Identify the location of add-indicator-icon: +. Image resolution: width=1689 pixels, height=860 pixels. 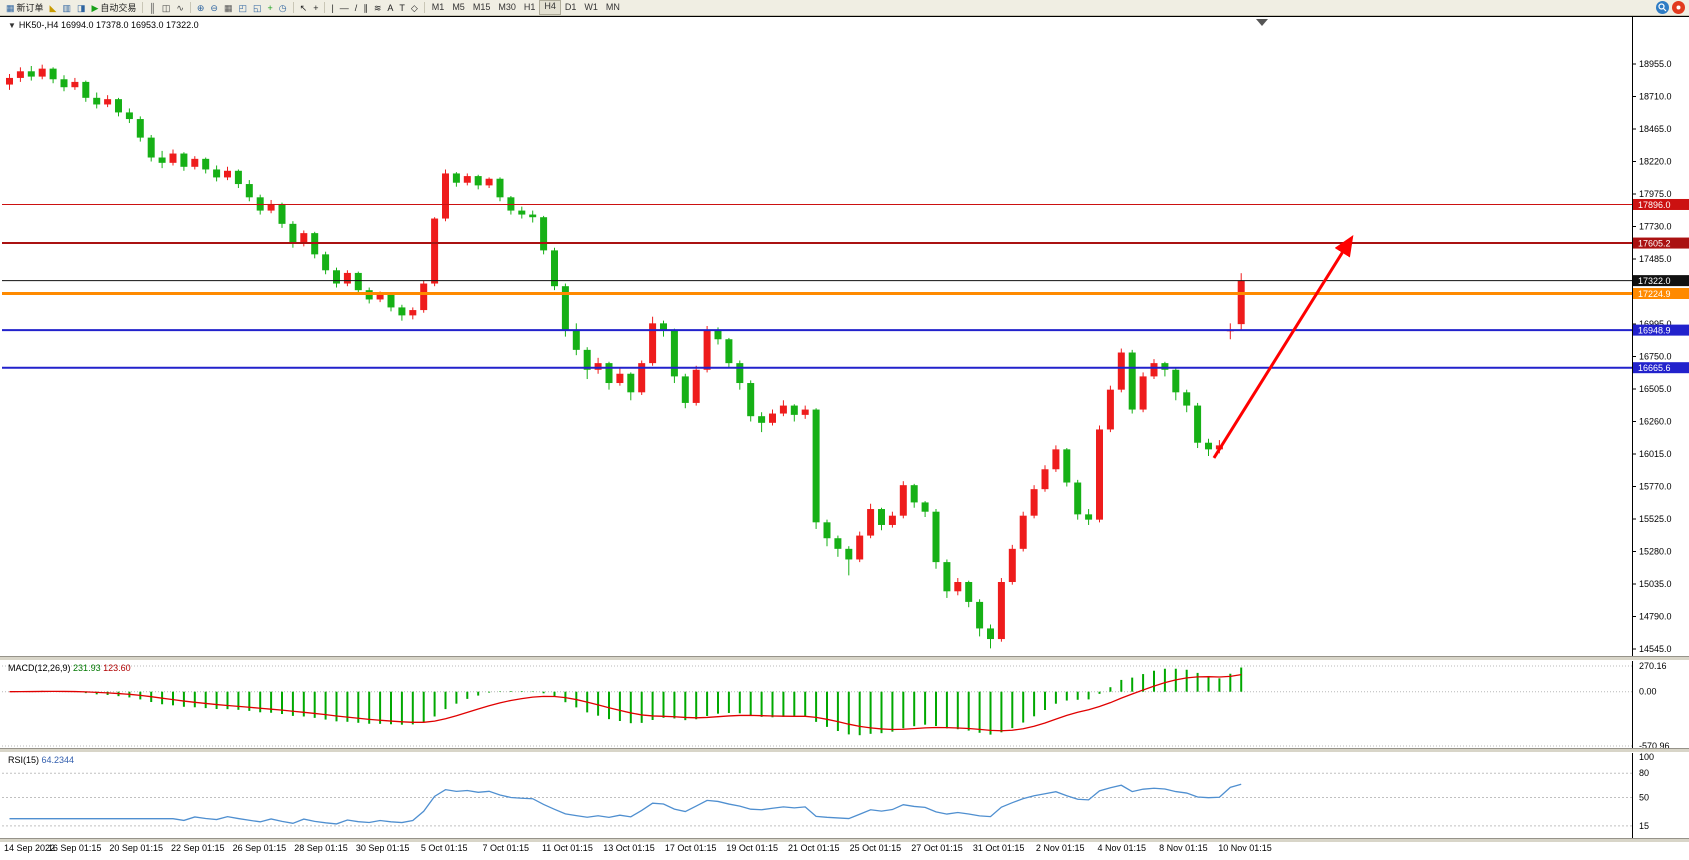
(270, 8).